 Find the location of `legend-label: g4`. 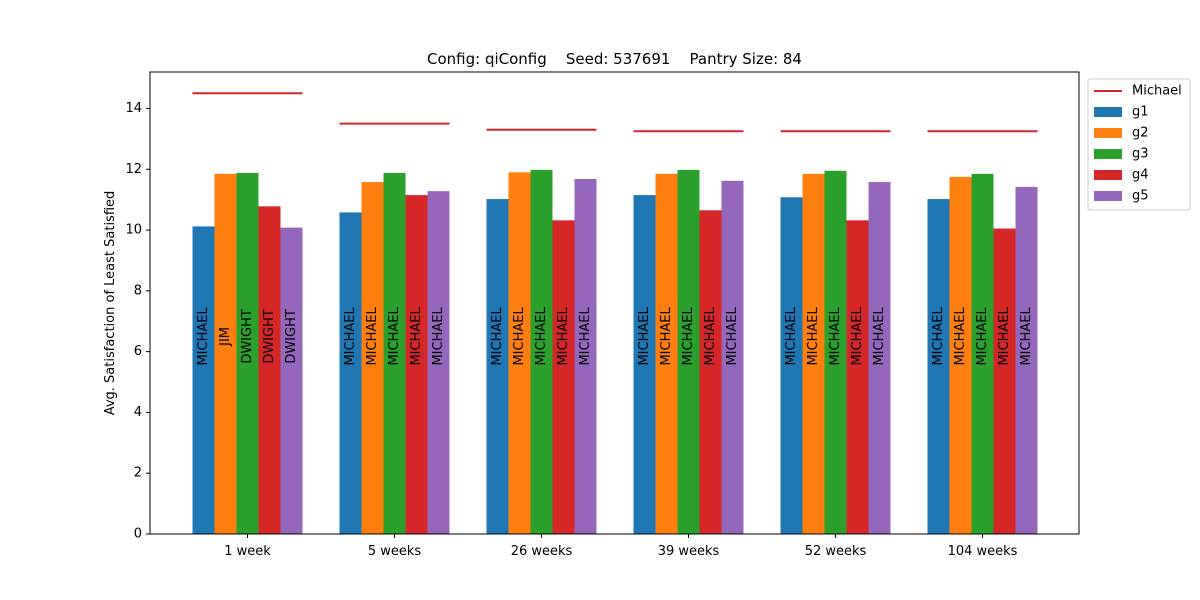

legend-label: g4 is located at coordinates (1140, 175).